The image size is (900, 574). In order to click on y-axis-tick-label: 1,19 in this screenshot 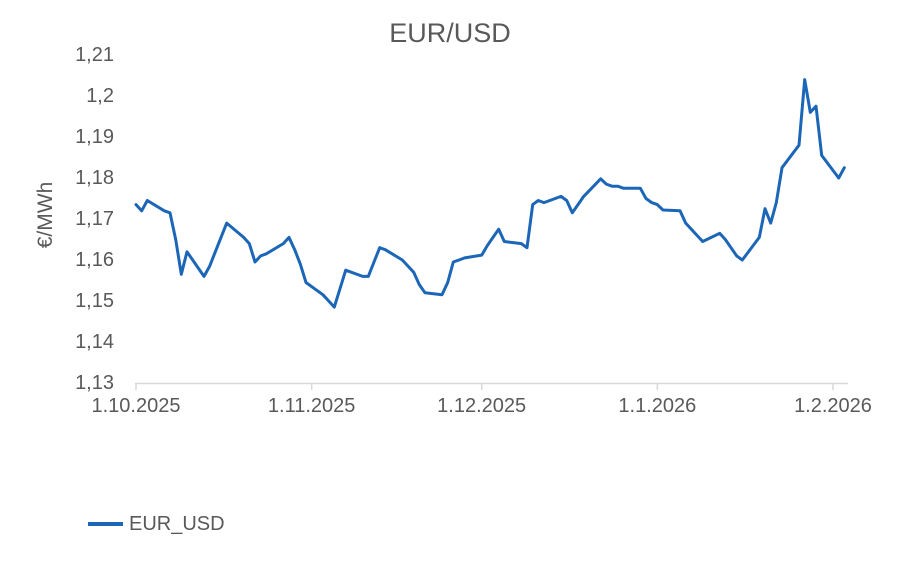, I will do `click(94, 137)`.